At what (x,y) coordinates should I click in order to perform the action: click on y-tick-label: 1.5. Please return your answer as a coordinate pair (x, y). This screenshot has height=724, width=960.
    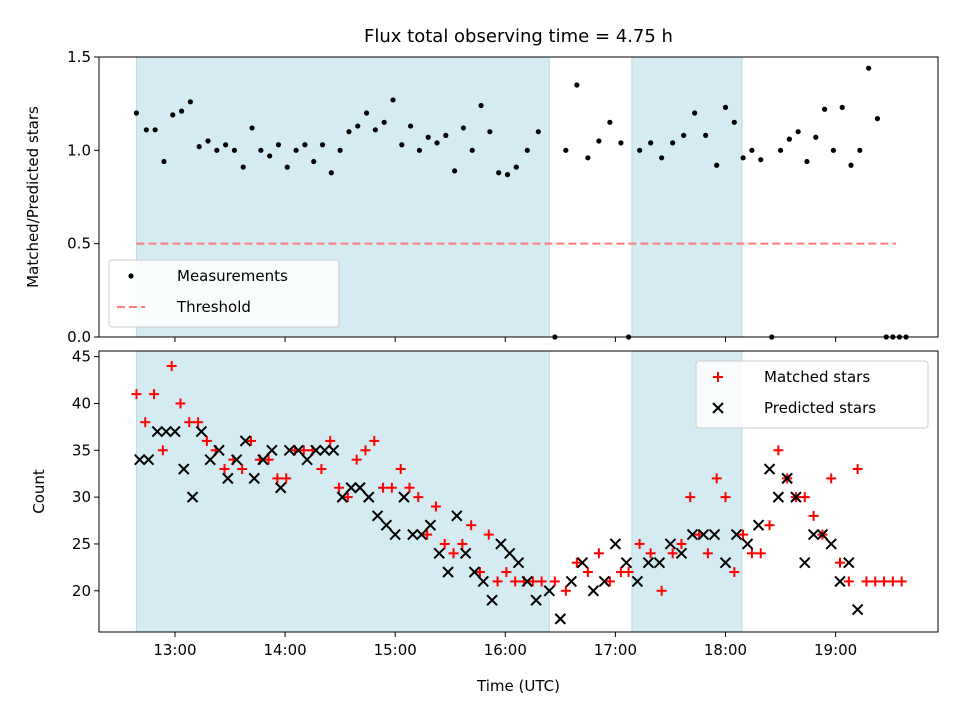
    Looking at the image, I should click on (79, 57).